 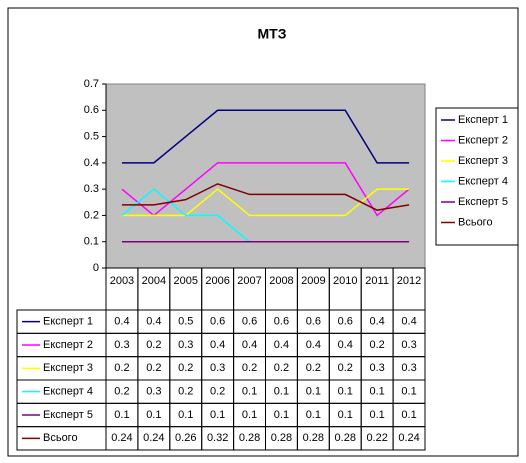 I want to click on legend-label: Всього, so click(x=475, y=222).